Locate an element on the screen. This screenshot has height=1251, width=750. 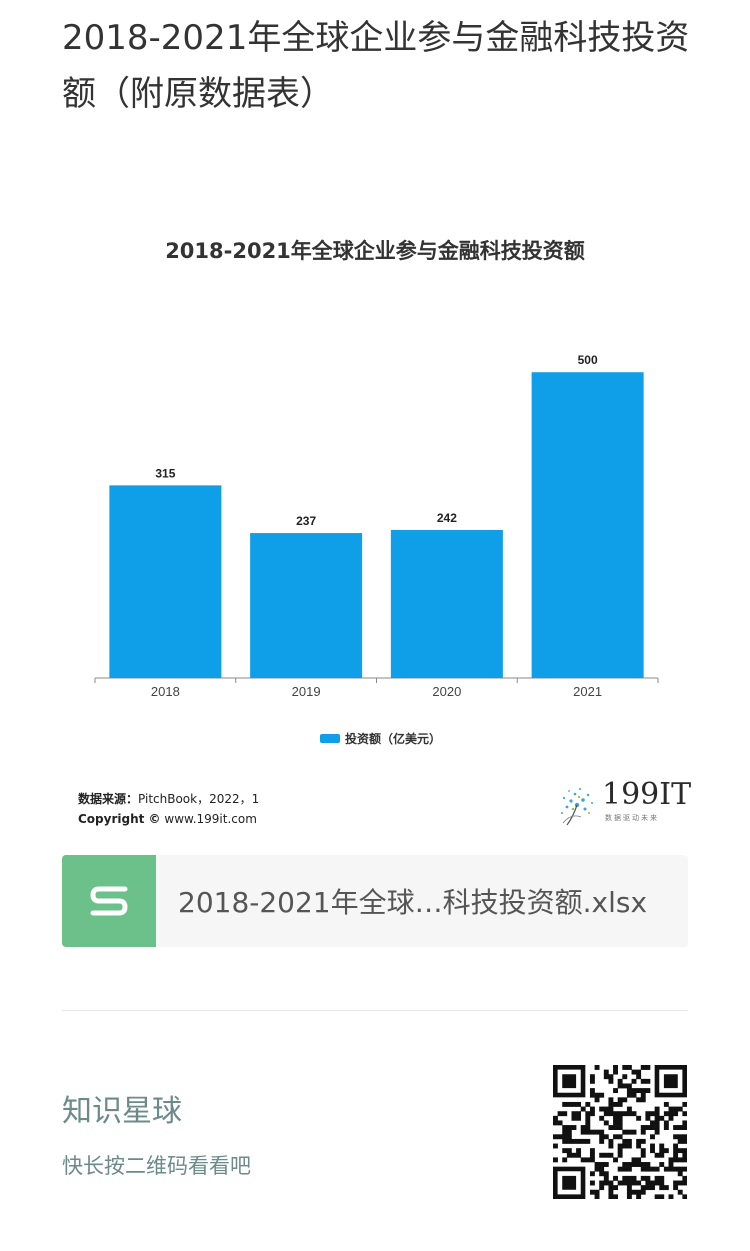
data-label-2021: 500 is located at coordinates (588, 360).